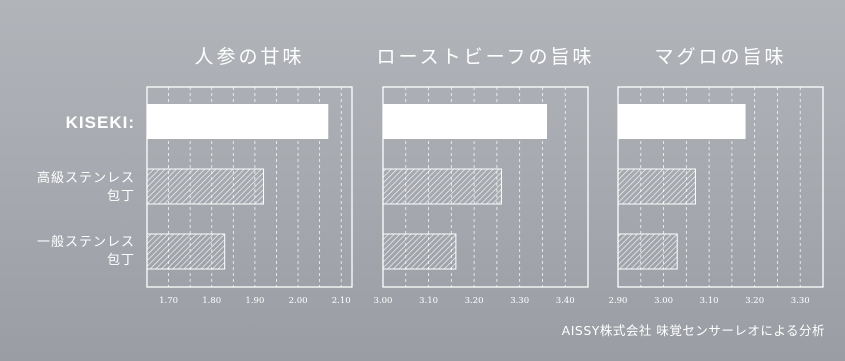  I want to click on panel-1-title: 人参の甘味, so click(249, 57).